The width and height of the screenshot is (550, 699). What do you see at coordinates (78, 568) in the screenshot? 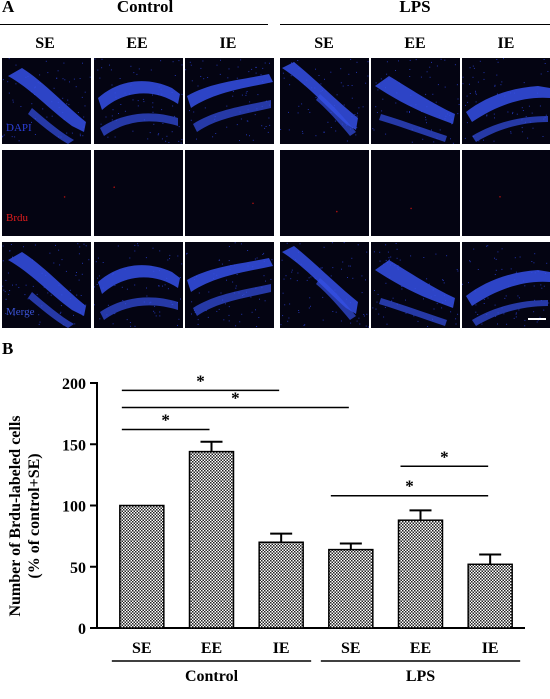
I see `y-tick-label: 50` at bounding box center [78, 568].